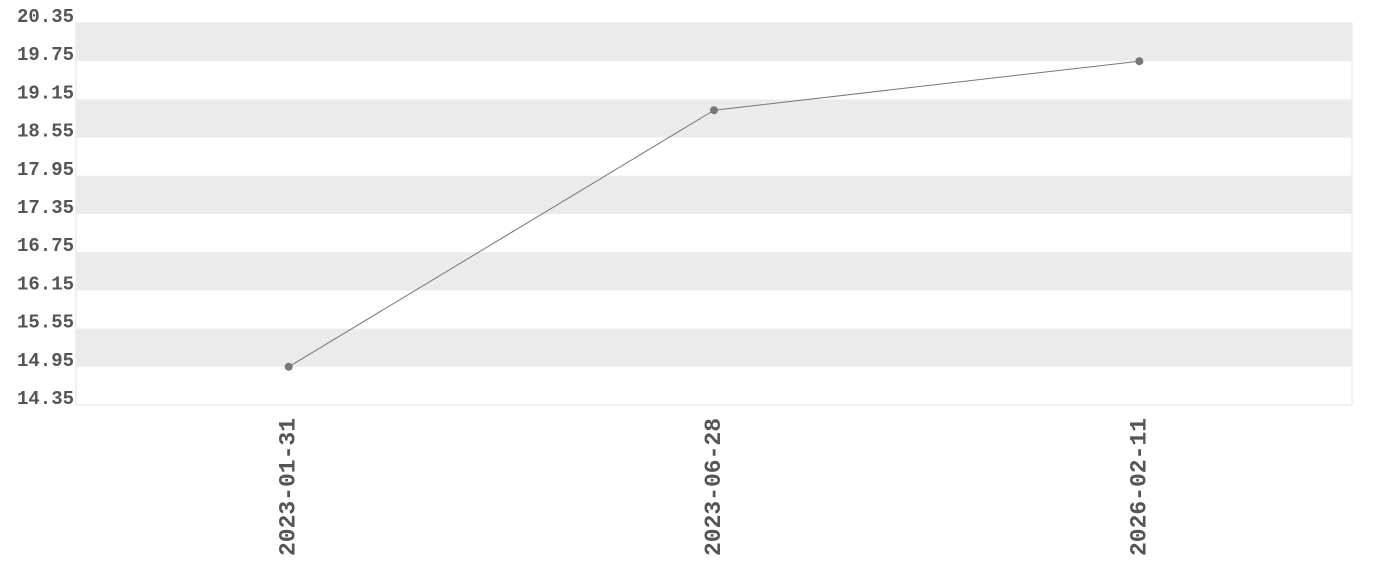 The image size is (1380, 580). What do you see at coordinates (45, 208) in the screenshot?
I see `y-tick-label: 17.35` at bounding box center [45, 208].